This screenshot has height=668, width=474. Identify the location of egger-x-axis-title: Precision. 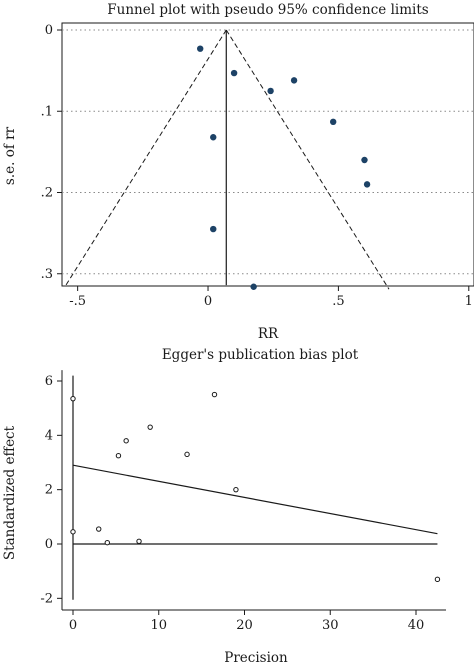
(256, 658).